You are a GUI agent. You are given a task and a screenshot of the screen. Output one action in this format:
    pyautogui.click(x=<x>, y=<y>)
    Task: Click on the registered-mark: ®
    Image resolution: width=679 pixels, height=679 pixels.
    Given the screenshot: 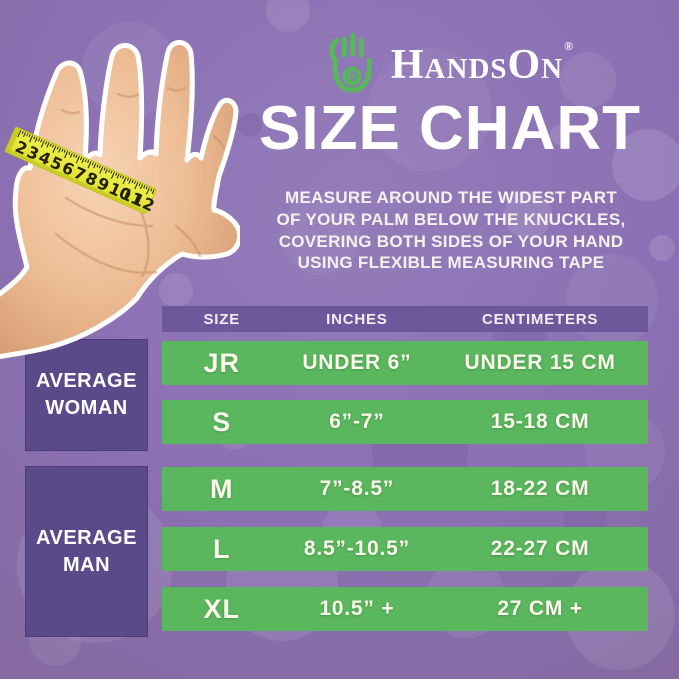 What is the action you would take?
    pyautogui.click(x=569, y=46)
    